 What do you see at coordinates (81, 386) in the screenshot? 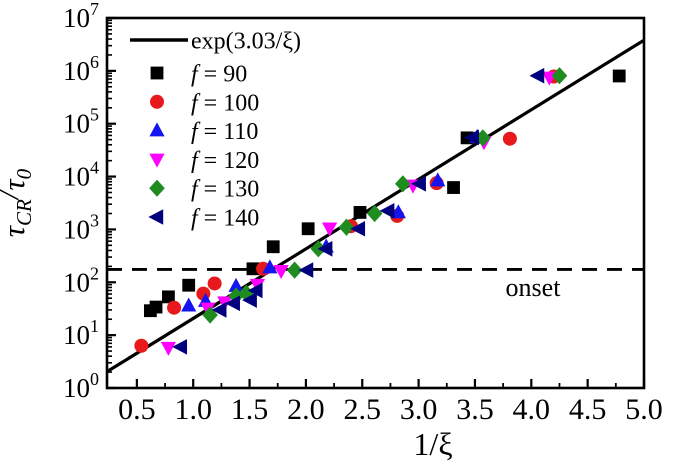
I see `y-tick-label: 10⁰` at bounding box center [81, 386].